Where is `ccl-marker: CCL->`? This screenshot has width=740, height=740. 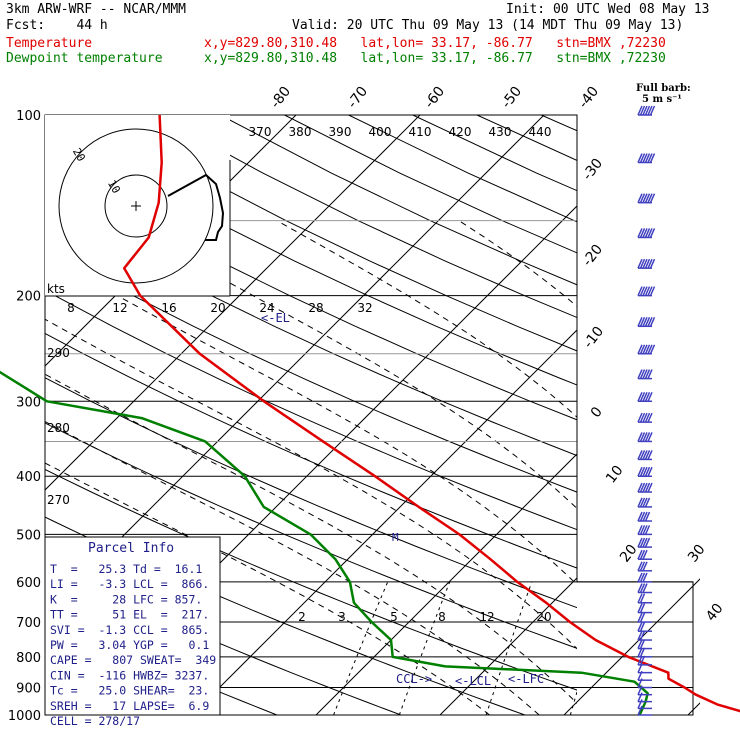 ccl-marker: CCL-> is located at coordinates (414, 679).